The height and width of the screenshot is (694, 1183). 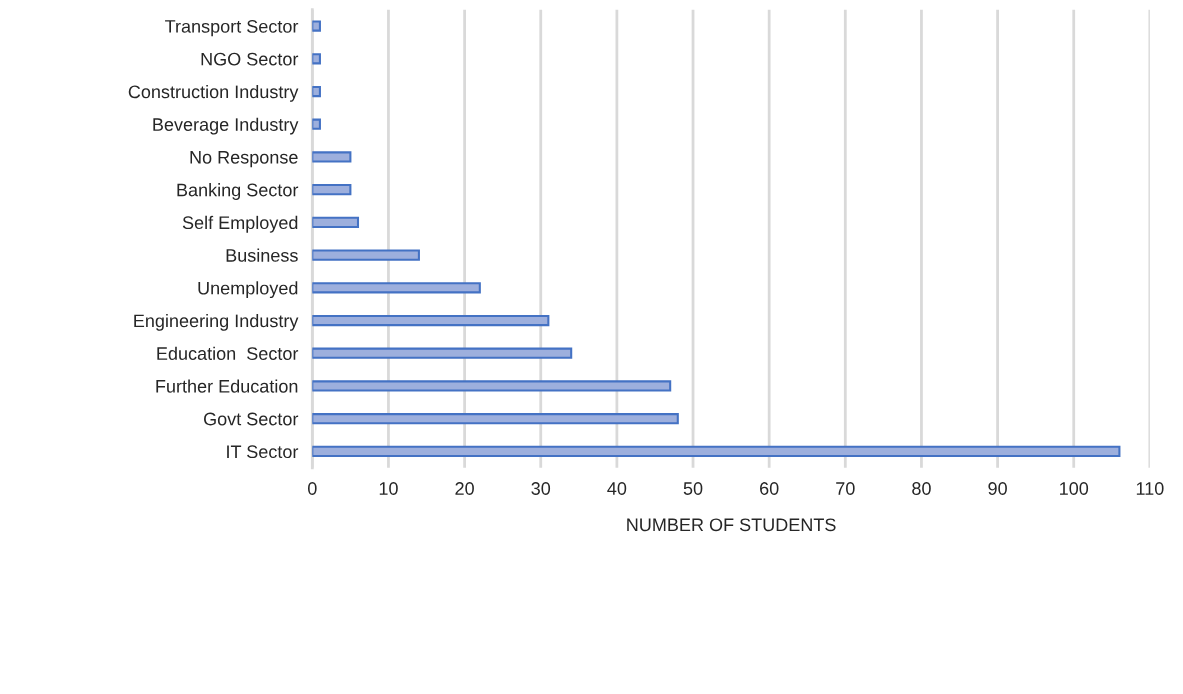 What do you see at coordinates (238, 191) in the screenshot?
I see `y-tick-label: Banking Sector` at bounding box center [238, 191].